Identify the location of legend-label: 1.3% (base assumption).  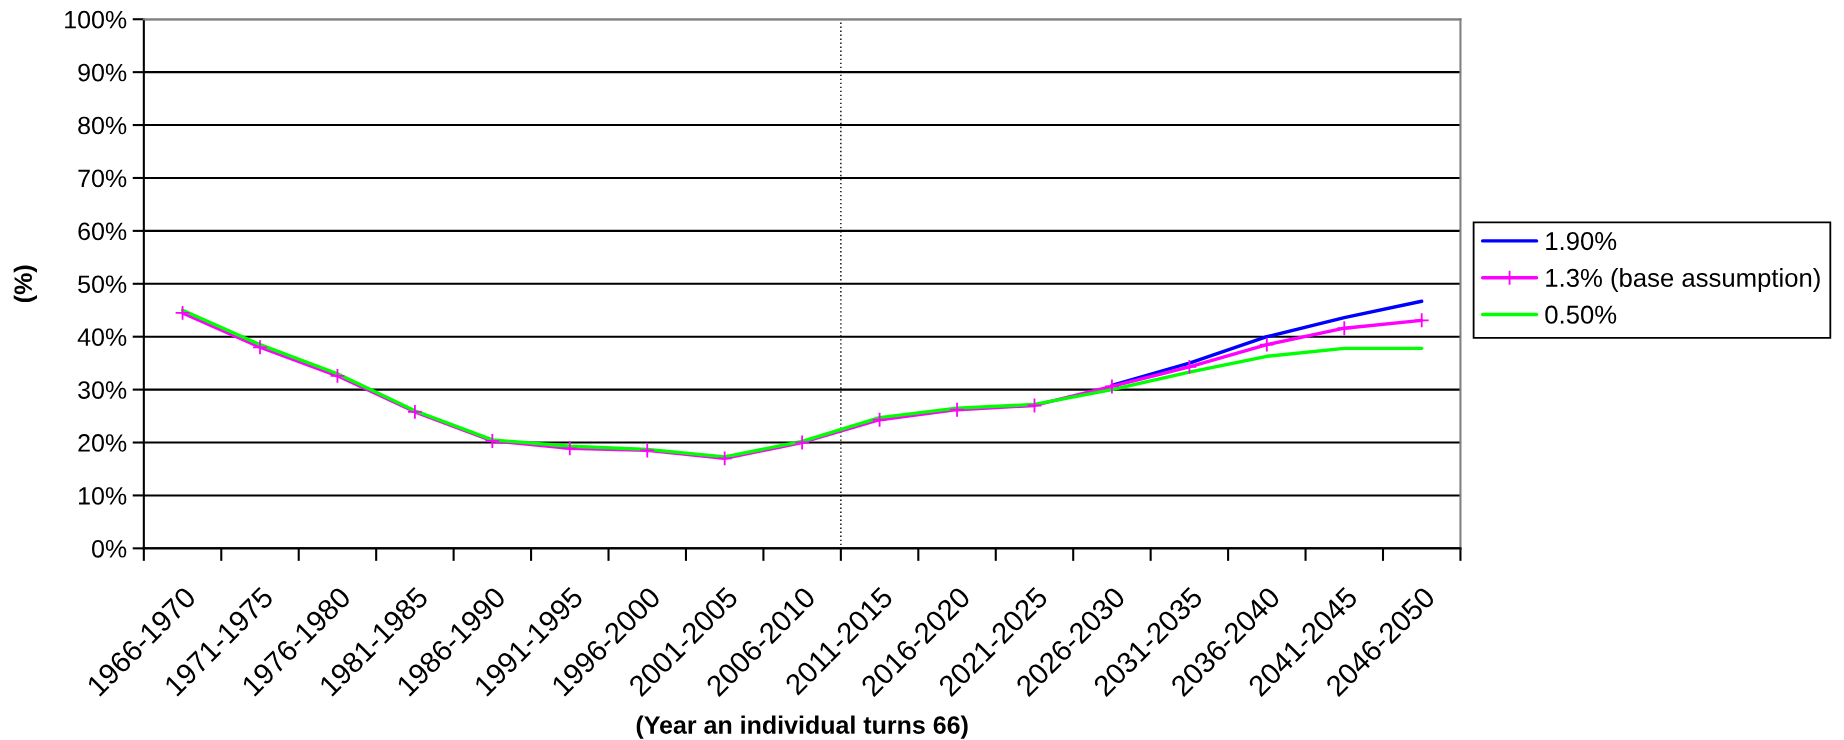
(1683, 280).